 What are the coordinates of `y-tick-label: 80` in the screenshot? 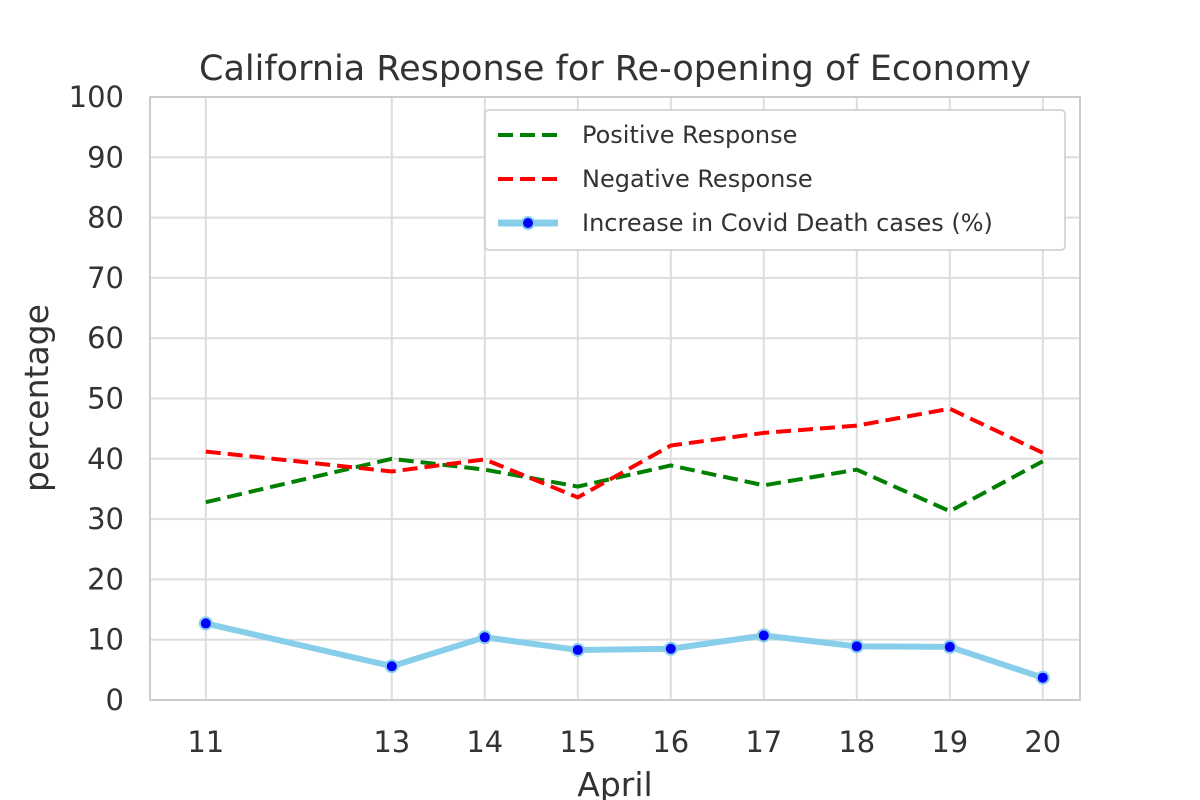 It's located at (105, 218).